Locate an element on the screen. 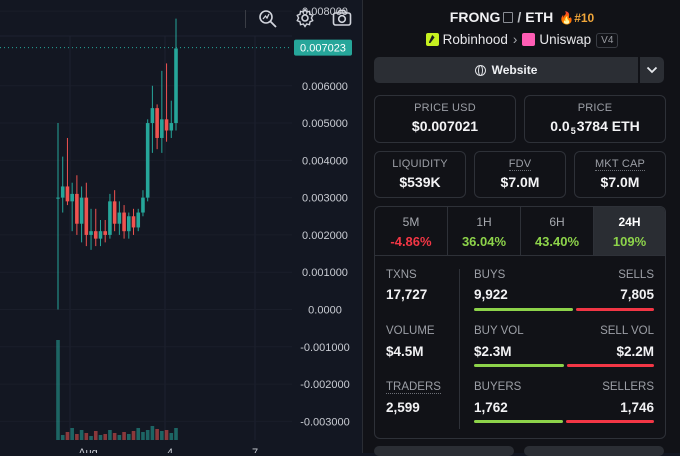  tab-1h-change: 36.04% is located at coordinates (484, 241).